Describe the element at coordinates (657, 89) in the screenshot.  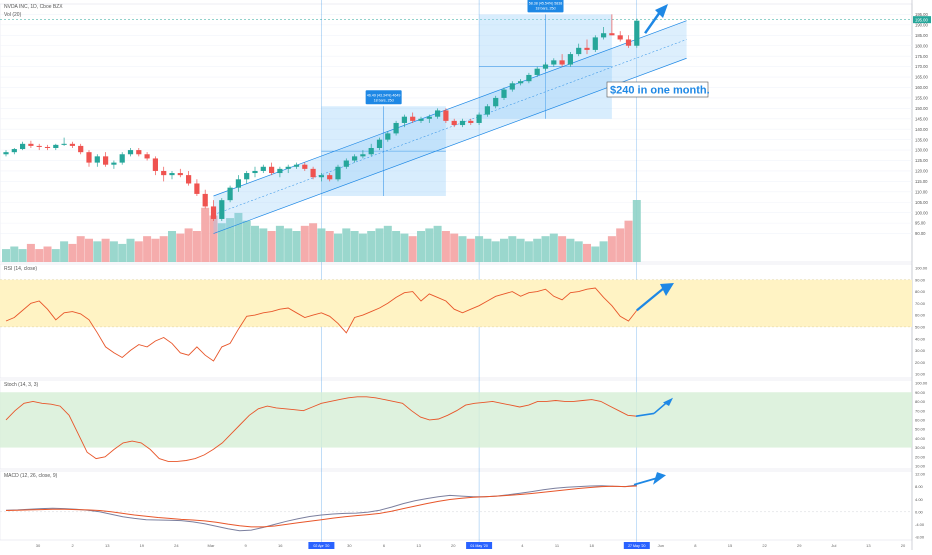
I see `annotation-box` at that location.